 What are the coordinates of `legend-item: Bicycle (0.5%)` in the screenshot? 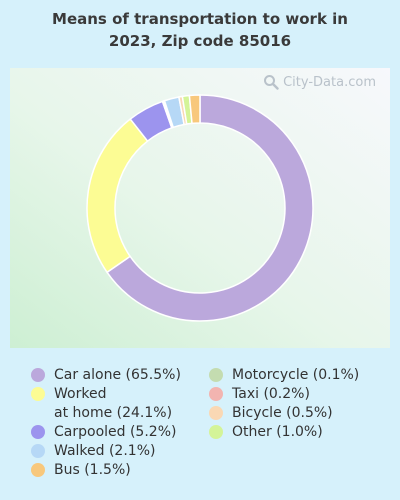 It's located at (271, 413).